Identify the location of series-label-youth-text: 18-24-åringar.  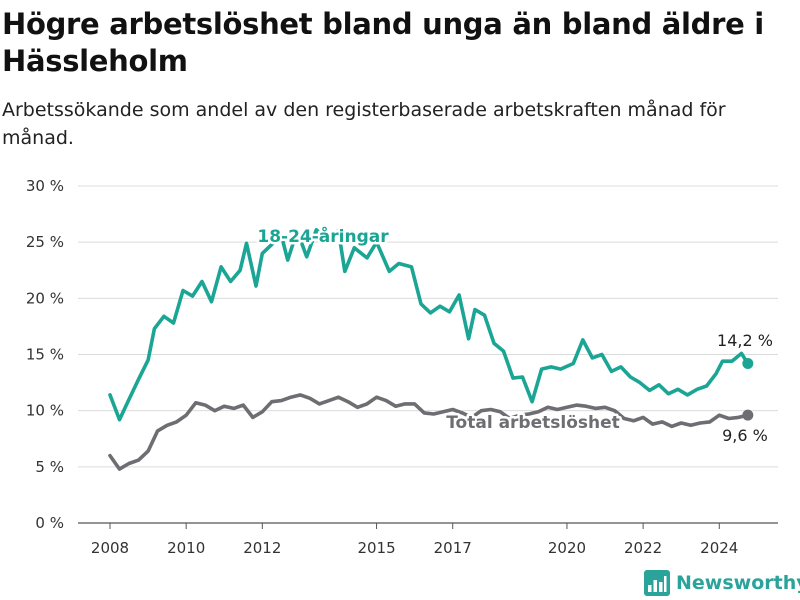
(323, 236).